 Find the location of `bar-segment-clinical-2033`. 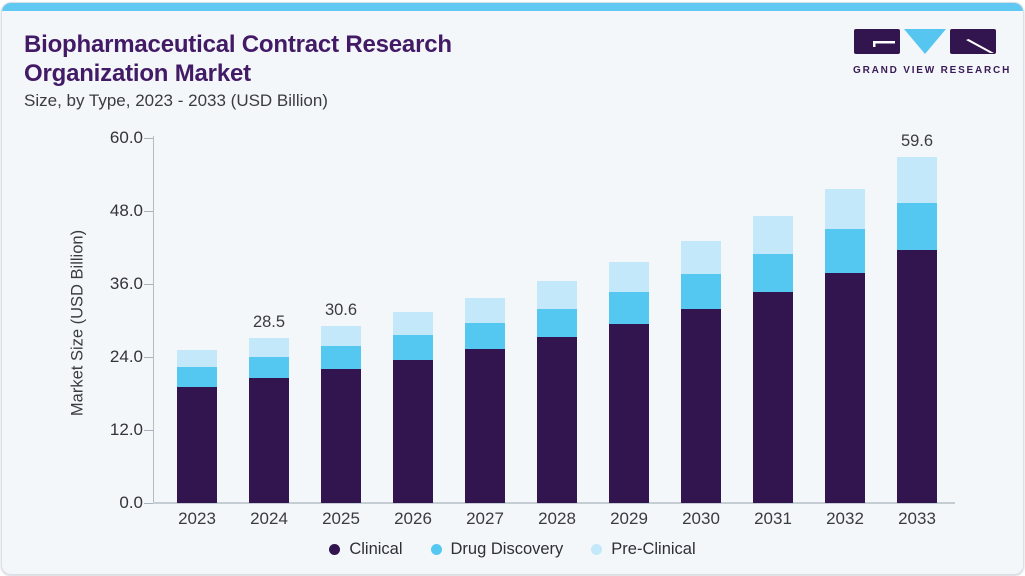

bar-segment-clinical-2033 is located at coordinates (917, 376).